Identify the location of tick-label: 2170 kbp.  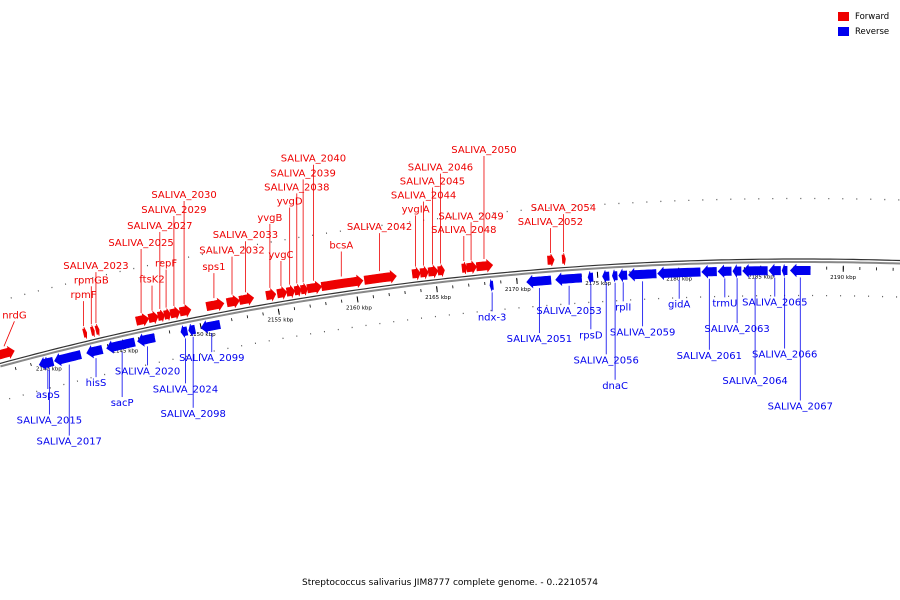
(518, 290).